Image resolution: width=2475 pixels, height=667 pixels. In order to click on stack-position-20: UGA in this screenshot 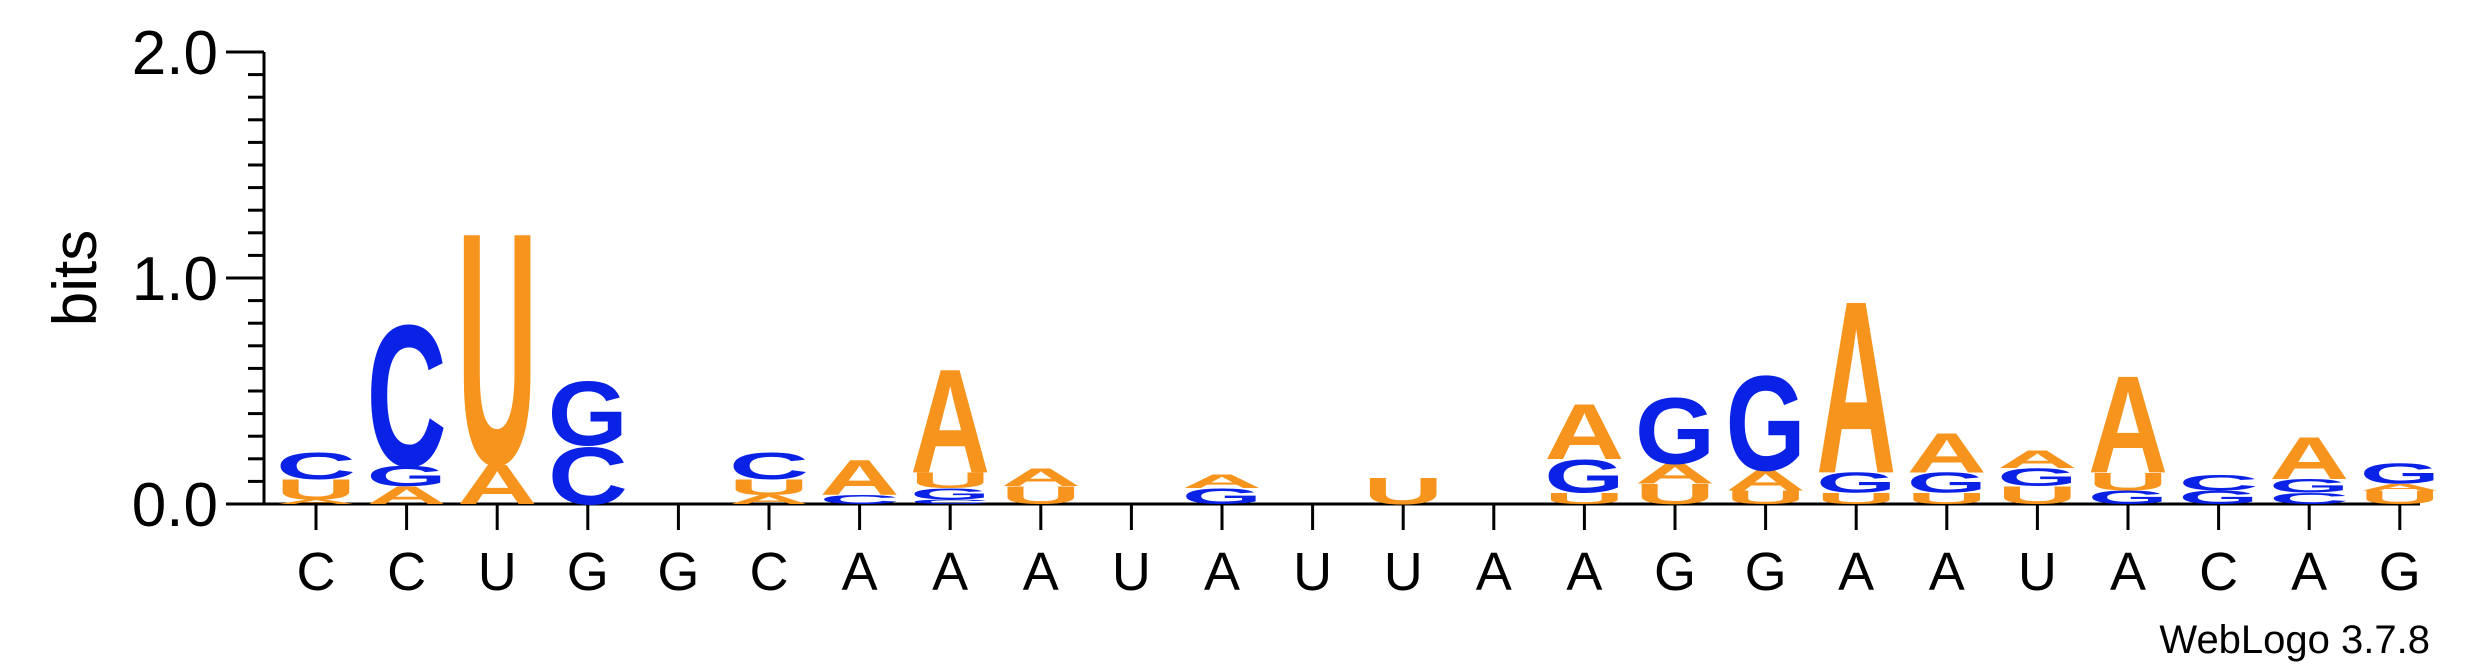, I will do `click(2037, 477)`.